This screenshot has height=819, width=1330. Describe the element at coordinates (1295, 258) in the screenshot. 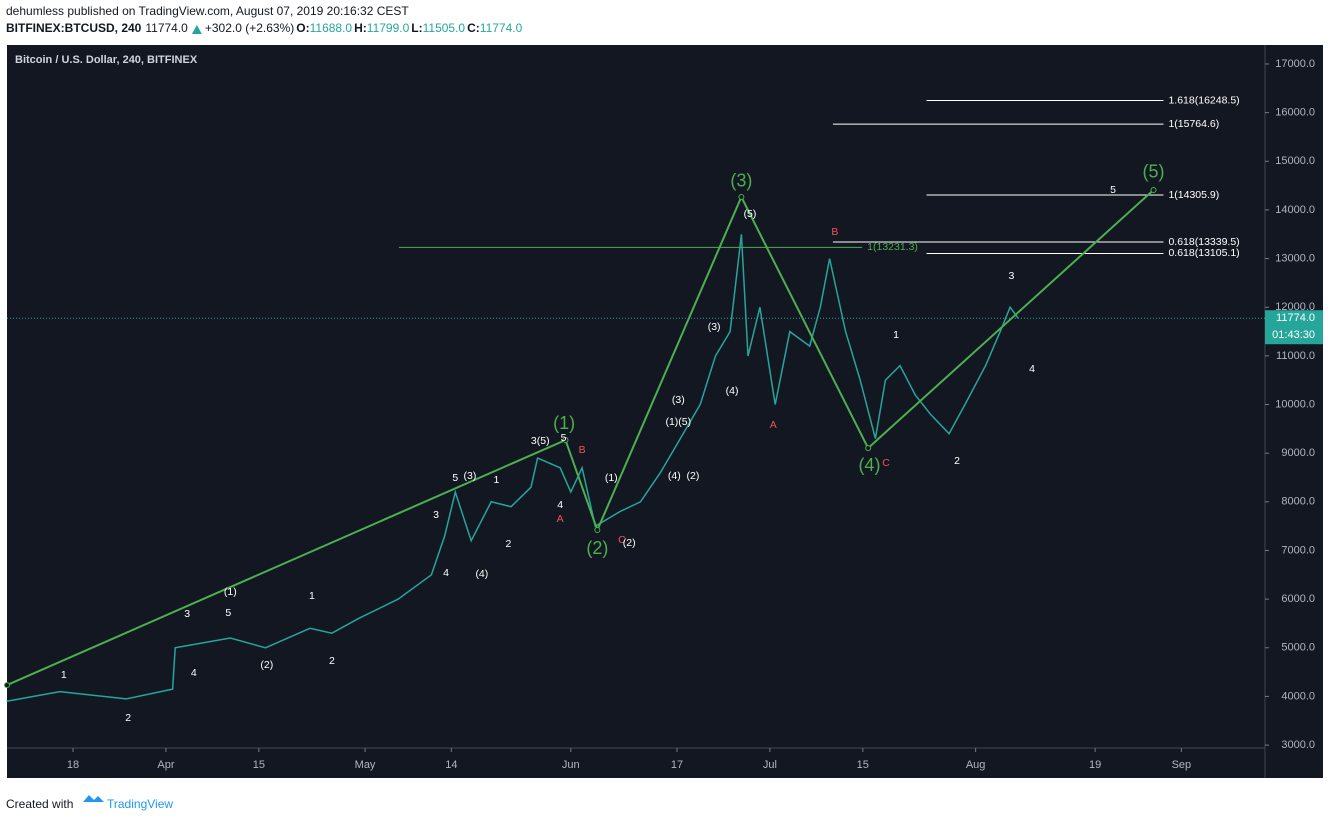

I see `y-tick-label: 13000.0` at that location.